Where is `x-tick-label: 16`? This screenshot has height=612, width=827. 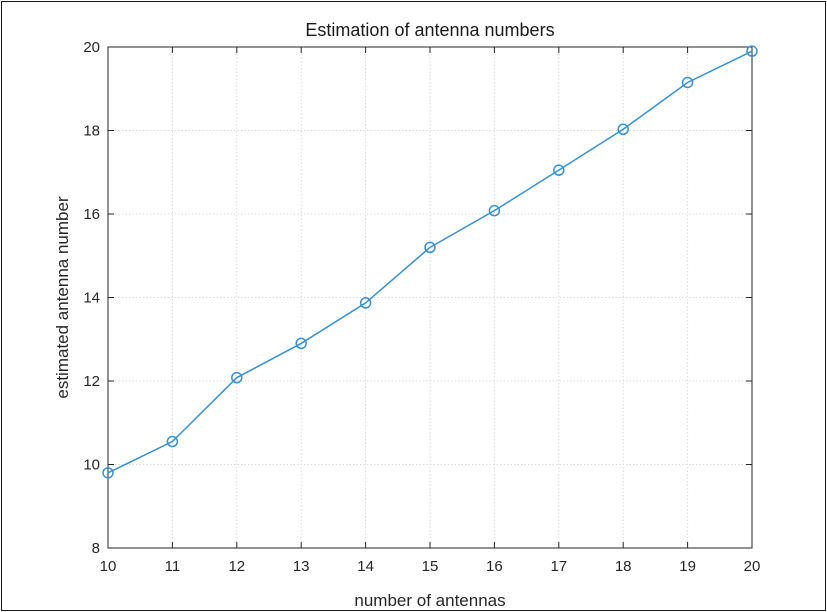
x-tick-label: 16 is located at coordinates (494, 566).